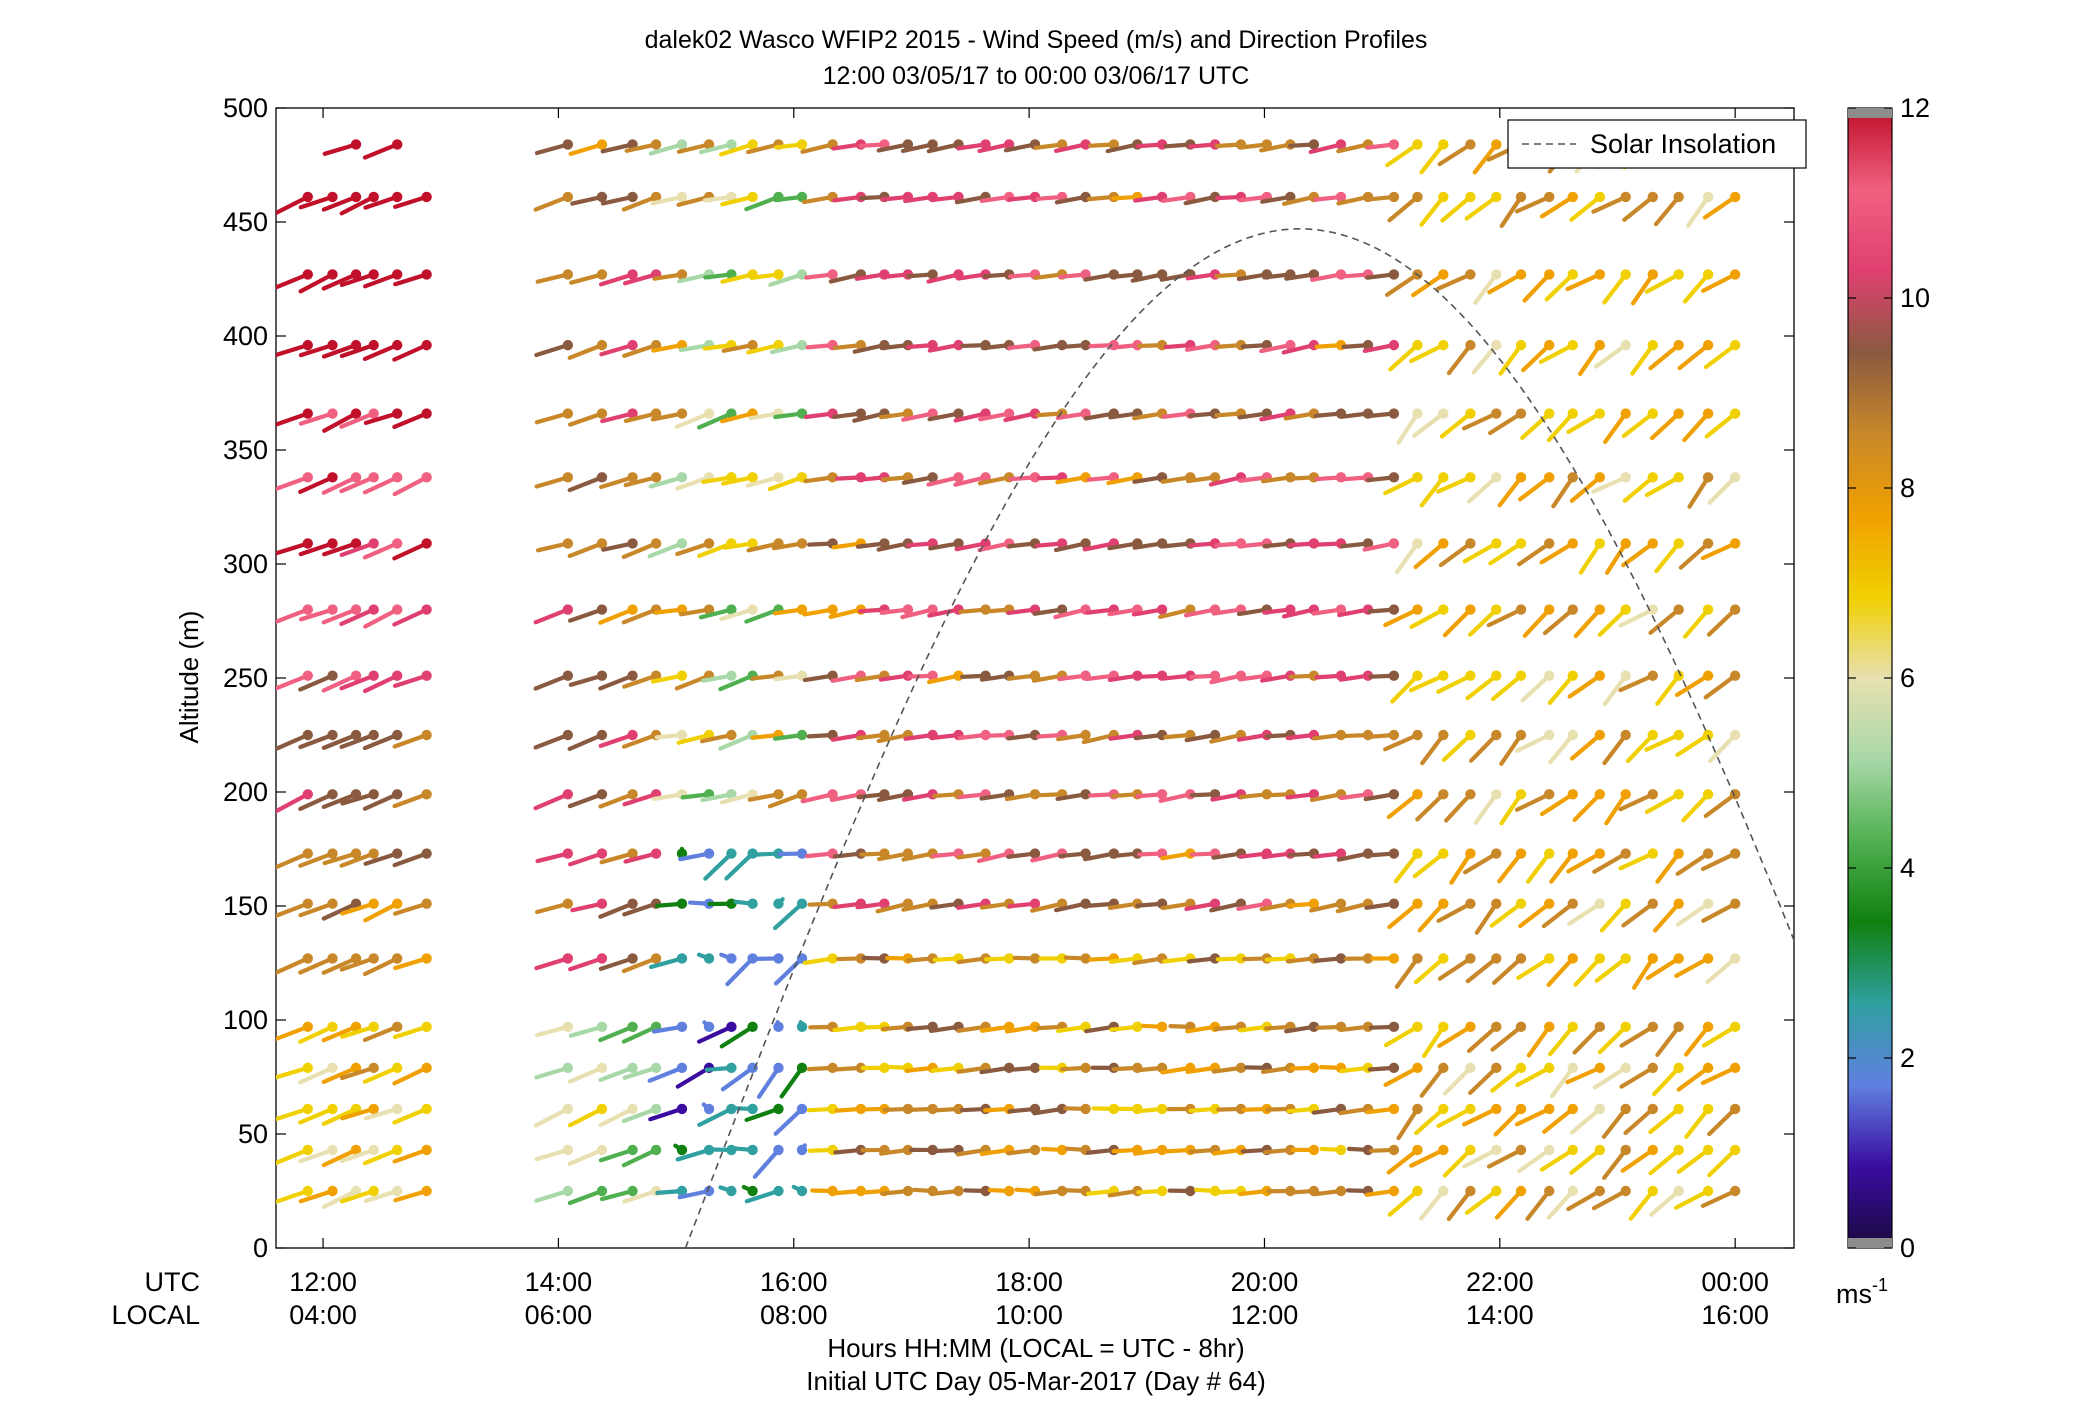  What do you see at coordinates (1862, 1292) in the screenshot?
I see `colorbar-unit: ms-1` at bounding box center [1862, 1292].